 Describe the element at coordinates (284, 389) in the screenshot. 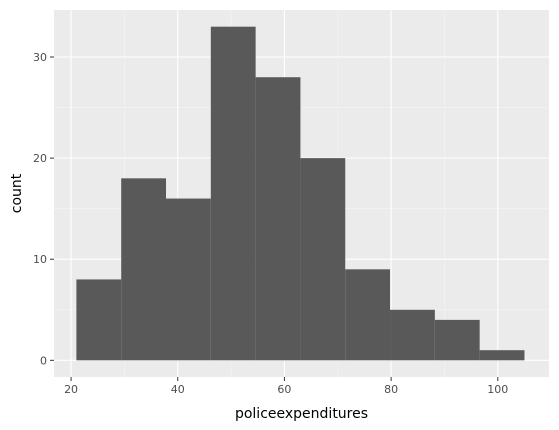

I see `x-tick-label: 60` at that location.